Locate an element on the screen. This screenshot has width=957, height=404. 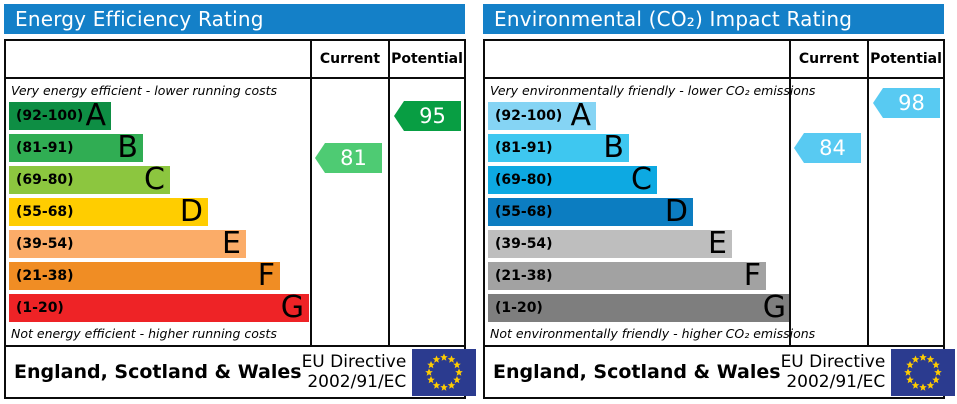
current-rating-arrow: 84 is located at coordinates (827, 148).